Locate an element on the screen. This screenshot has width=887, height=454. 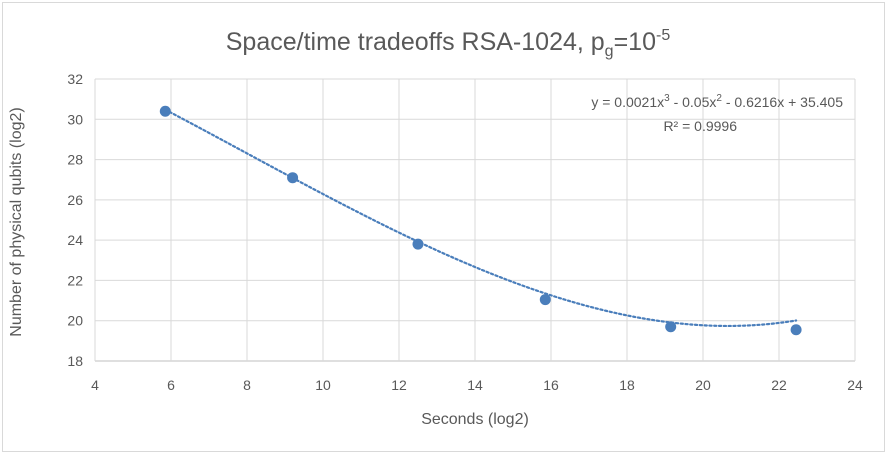
x-tick-label-10: 10 is located at coordinates (323, 385).